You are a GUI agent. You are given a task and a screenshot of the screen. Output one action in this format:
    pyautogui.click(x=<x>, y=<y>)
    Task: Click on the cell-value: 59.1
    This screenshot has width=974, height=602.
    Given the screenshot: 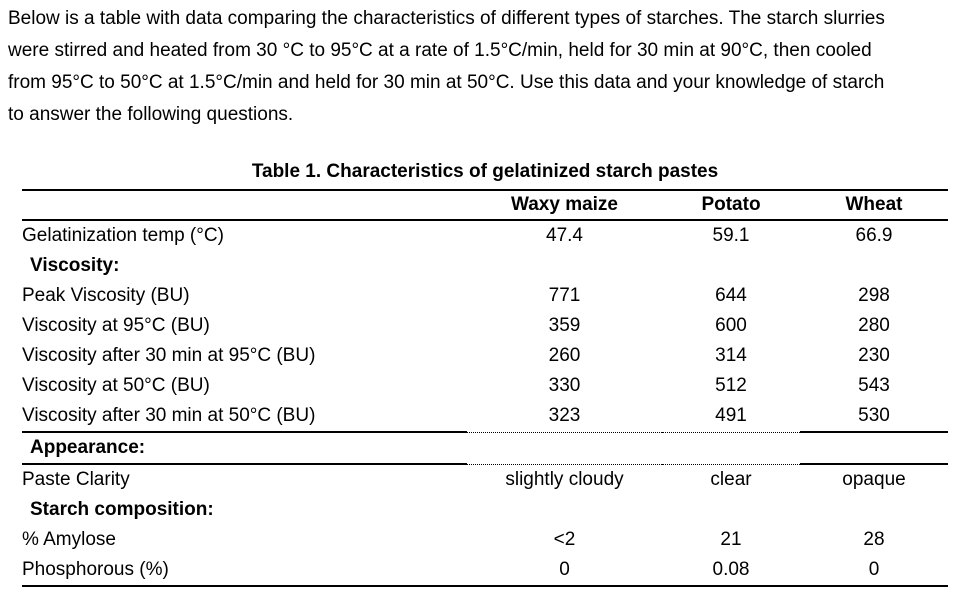 What is the action you would take?
    pyautogui.click(x=731, y=235)
    